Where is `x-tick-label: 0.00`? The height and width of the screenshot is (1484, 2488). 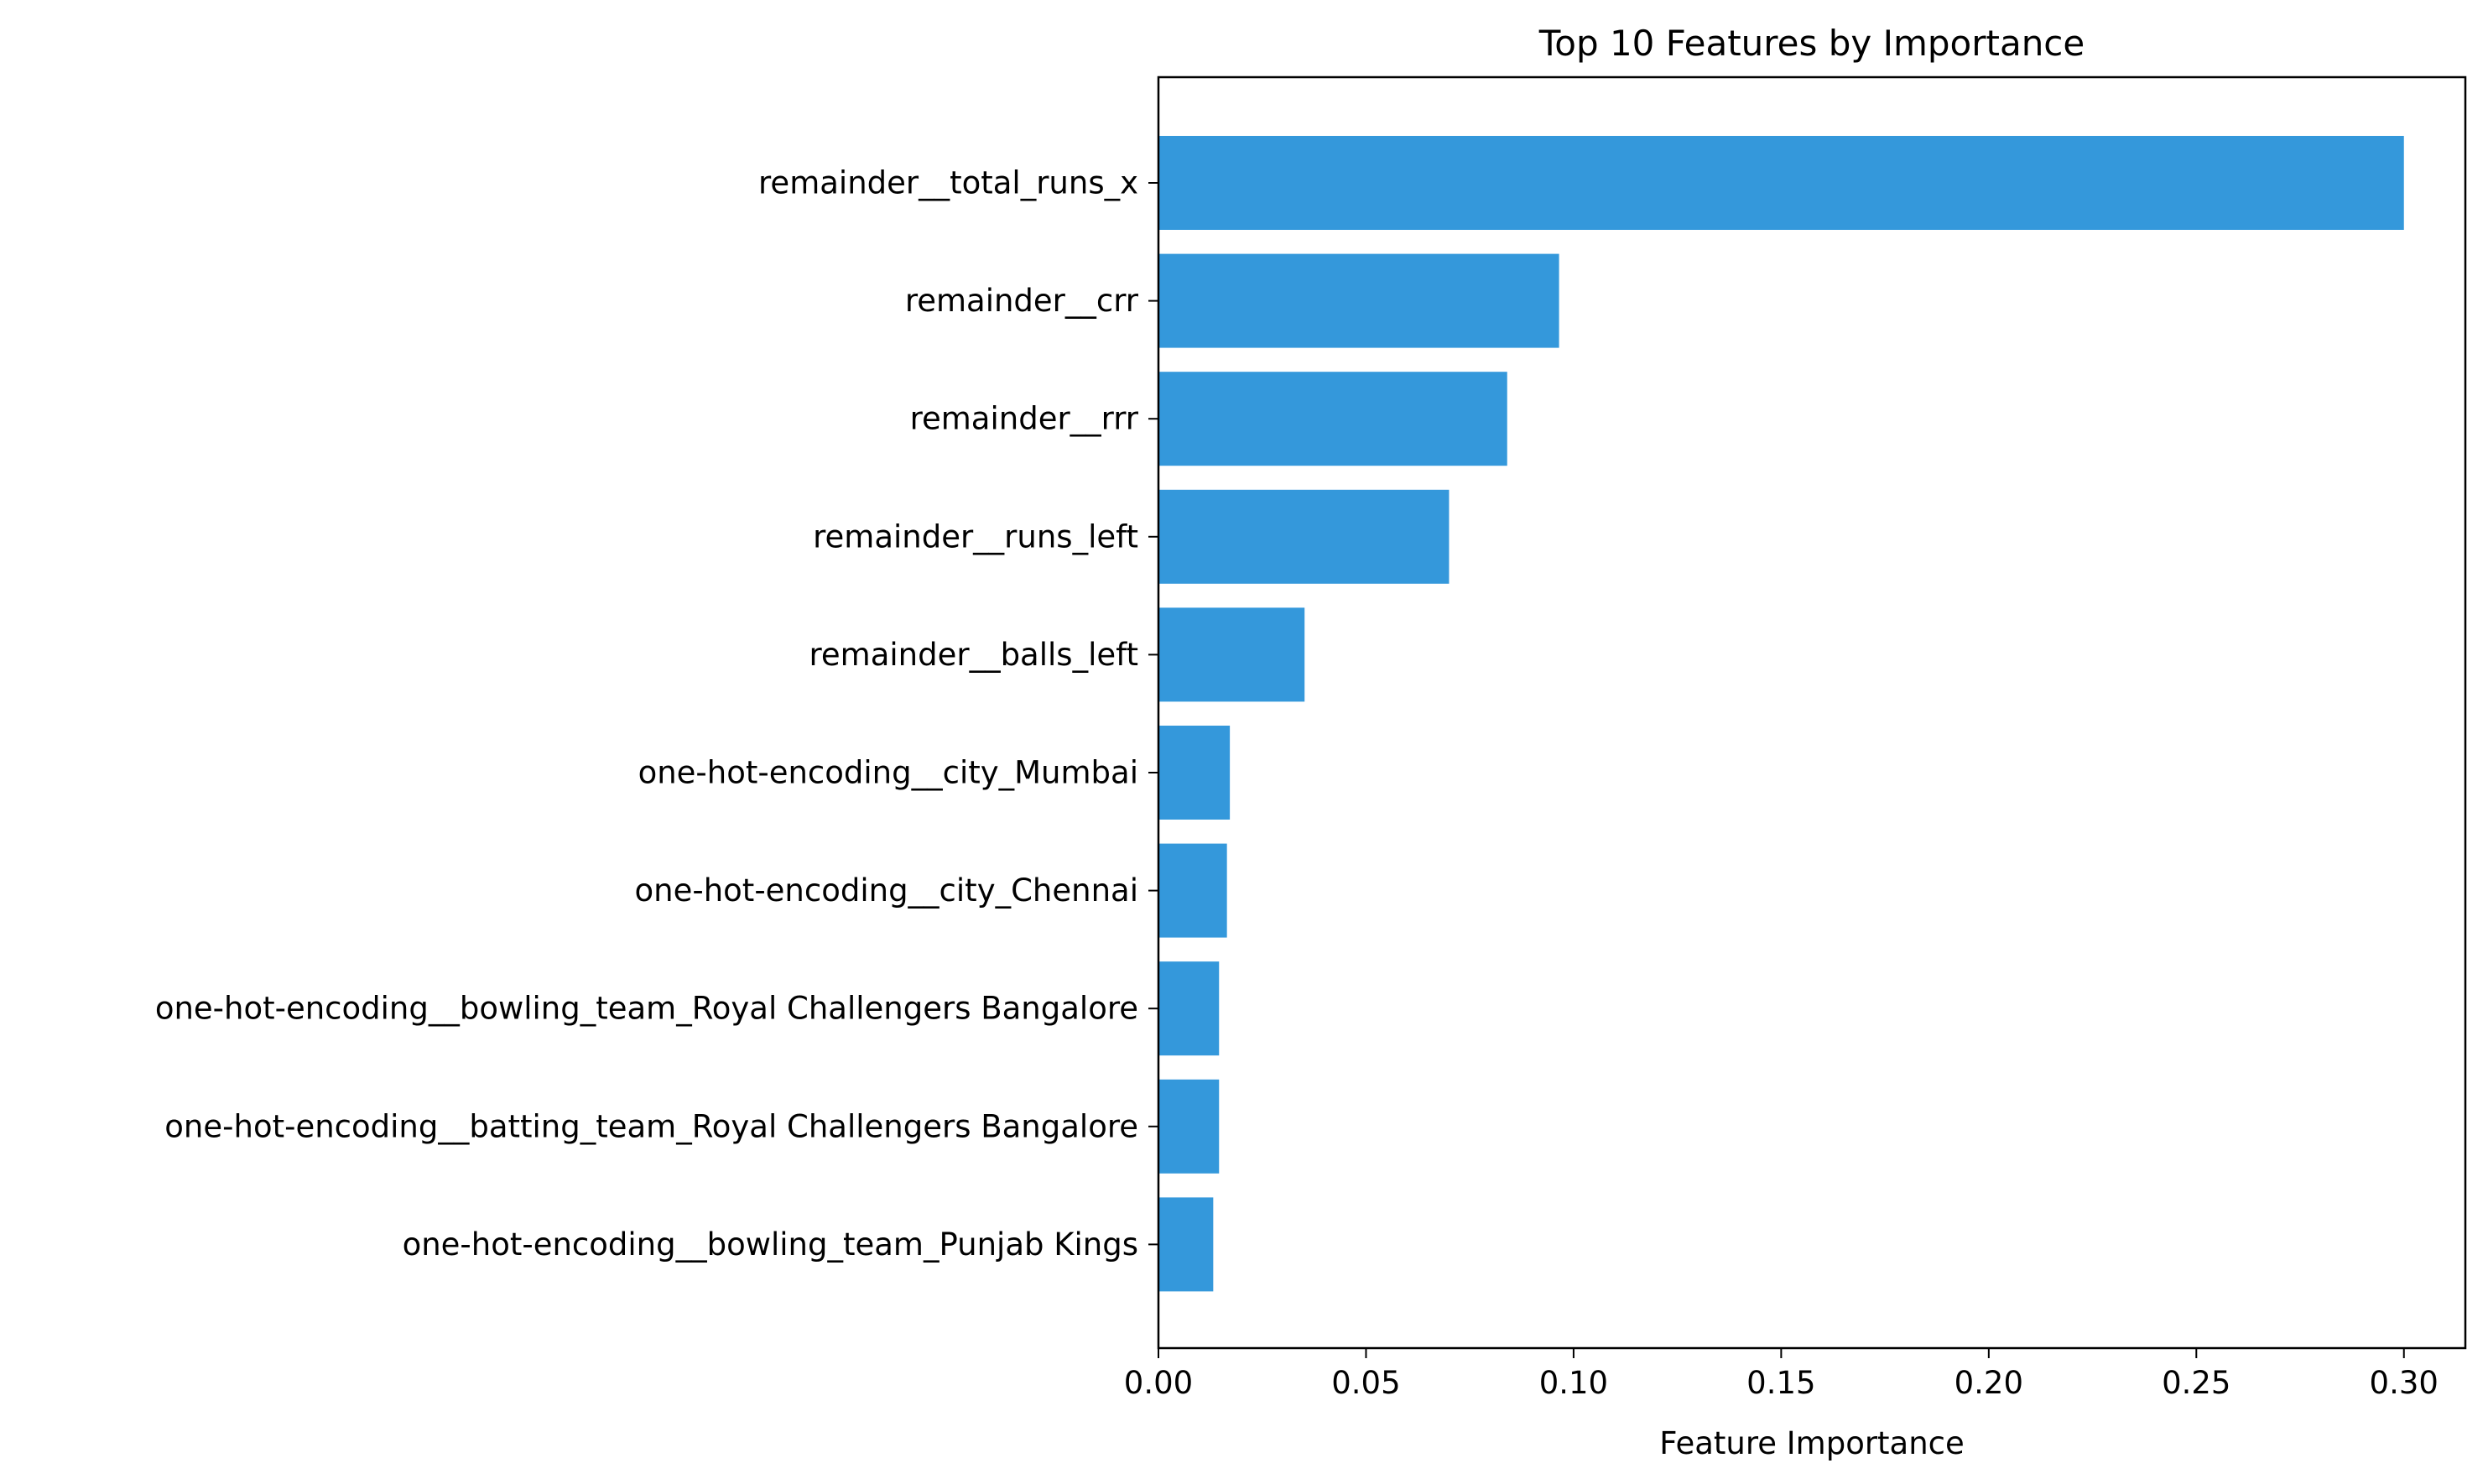 x-tick-label: 0.00 is located at coordinates (1158, 1383).